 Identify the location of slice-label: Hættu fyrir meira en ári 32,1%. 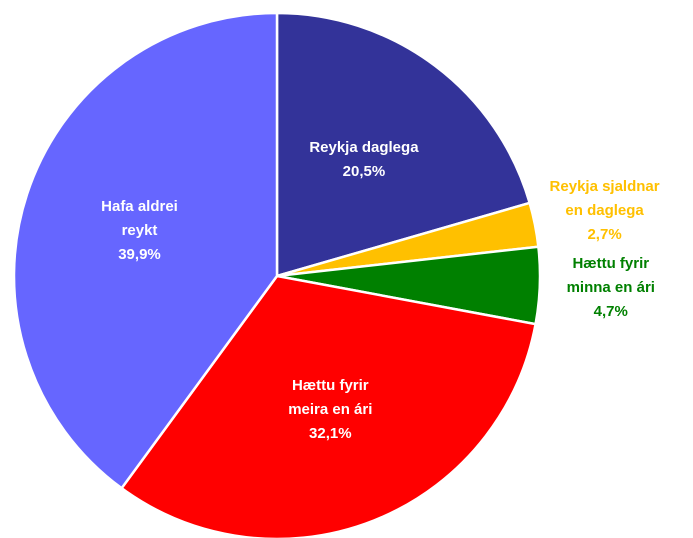
(330, 410).